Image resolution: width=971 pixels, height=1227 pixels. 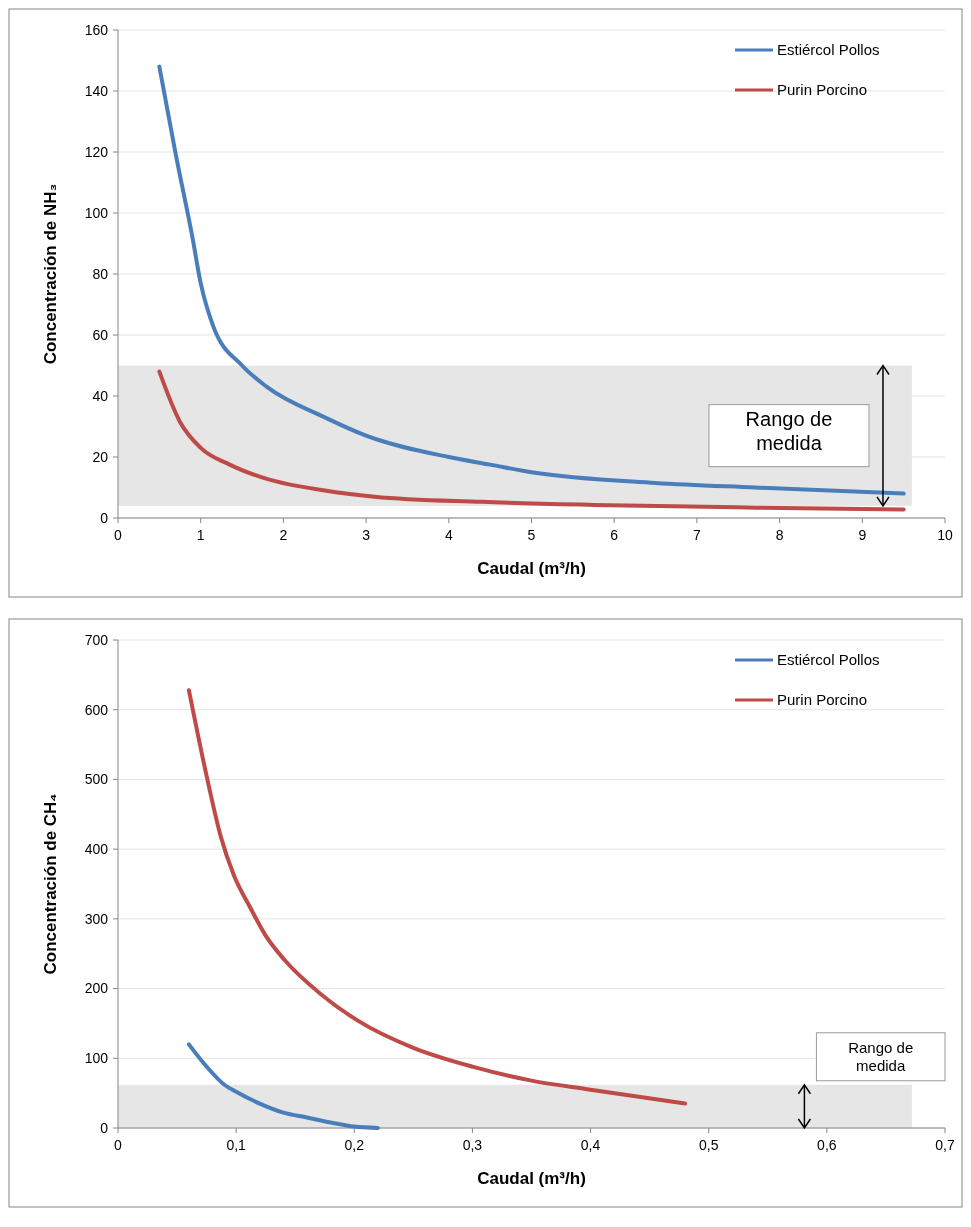 What do you see at coordinates (531, 535) in the screenshot?
I see `x-tick-label: 5` at bounding box center [531, 535].